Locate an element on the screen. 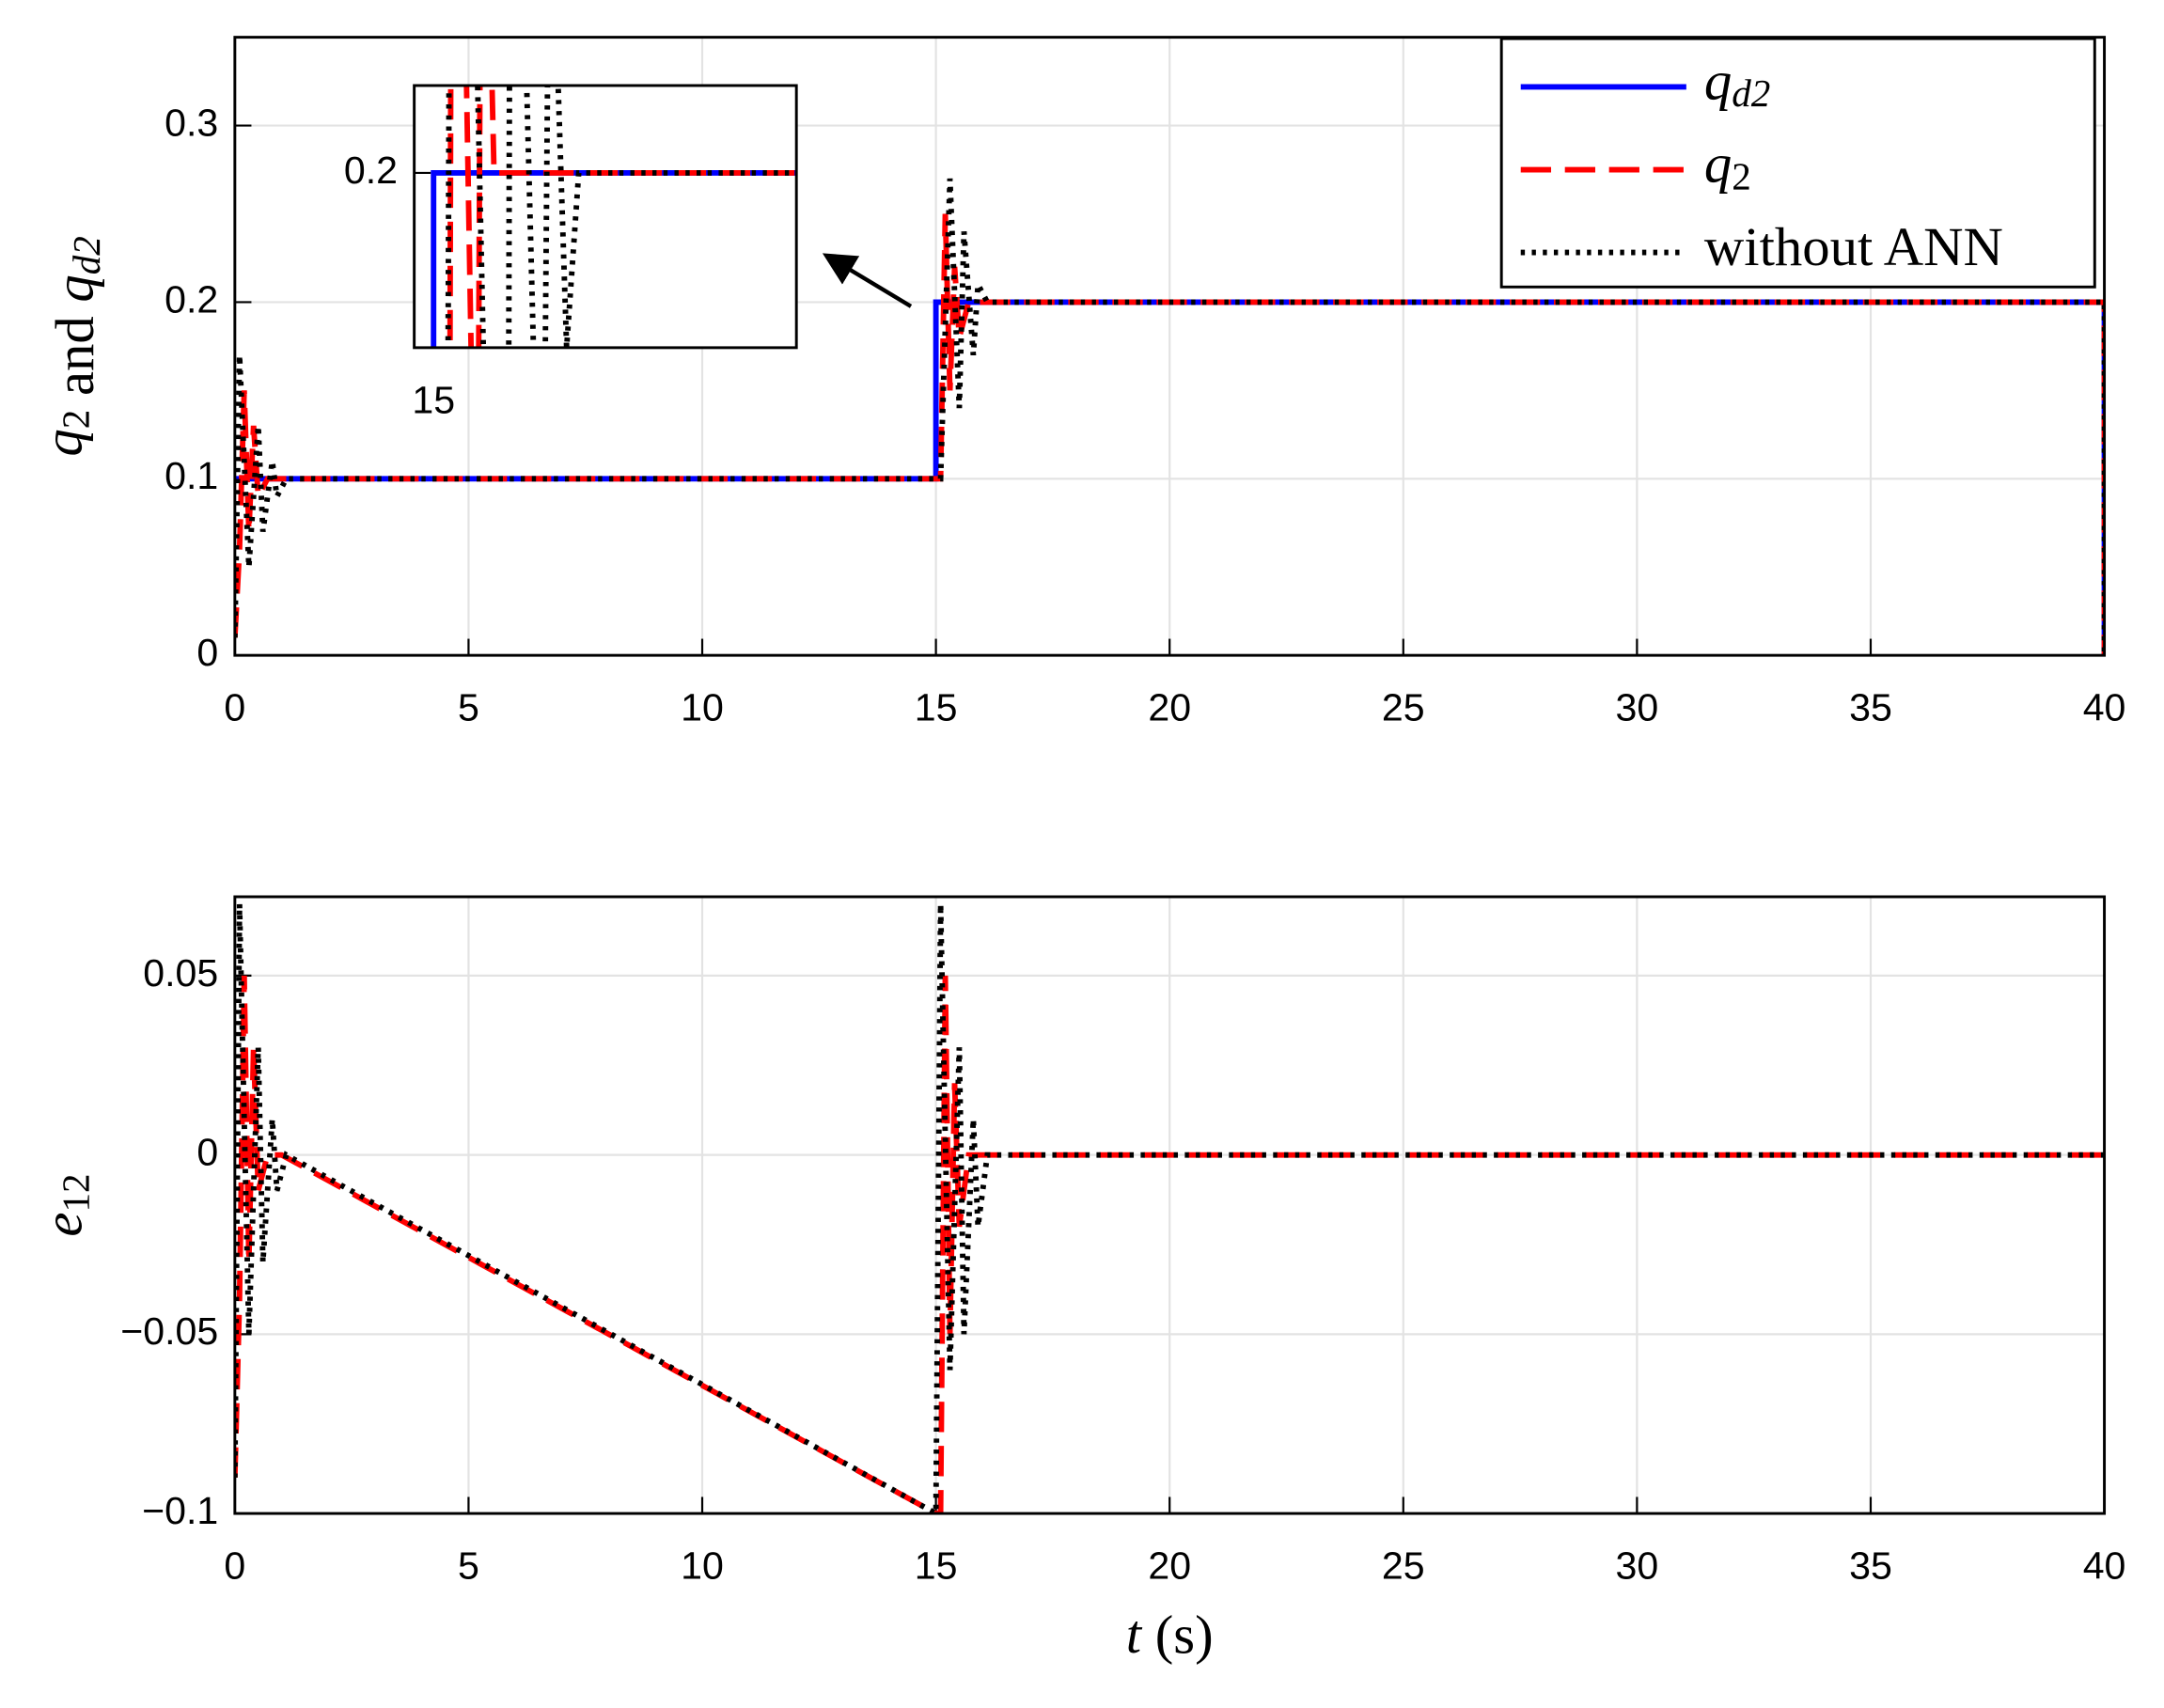 The height and width of the screenshot is (1708, 2164). y-tick-label: 0.3 is located at coordinates (191, 122).